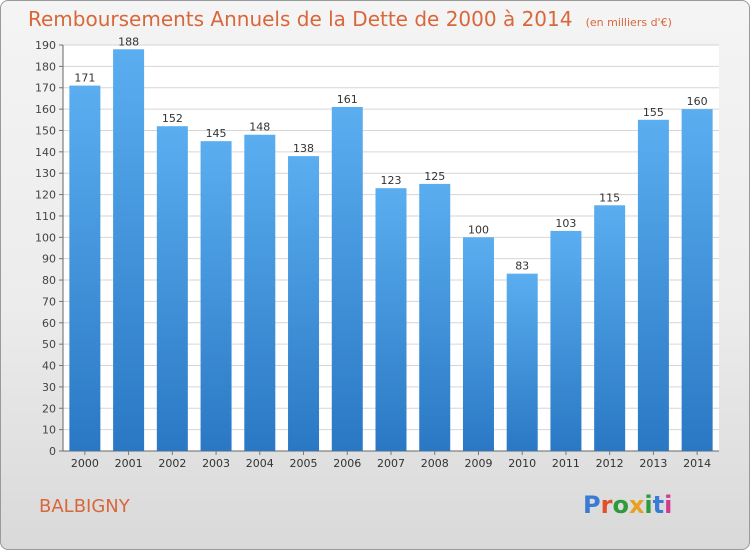  What do you see at coordinates (49, 366) in the screenshot?
I see `y-tick-label: 40` at bounding box center [49, 366].